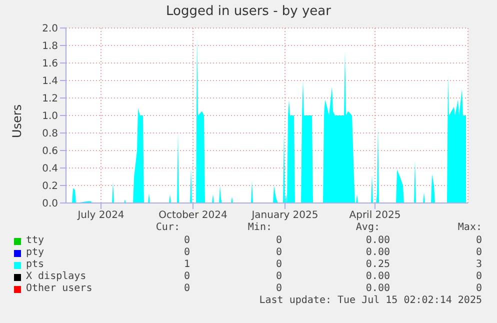 The width and height of the screenshot is (497, 323). Describe the element at coordinates (50, 152) in the screenshot. I see `y-tick-label: 0.6` at that location.